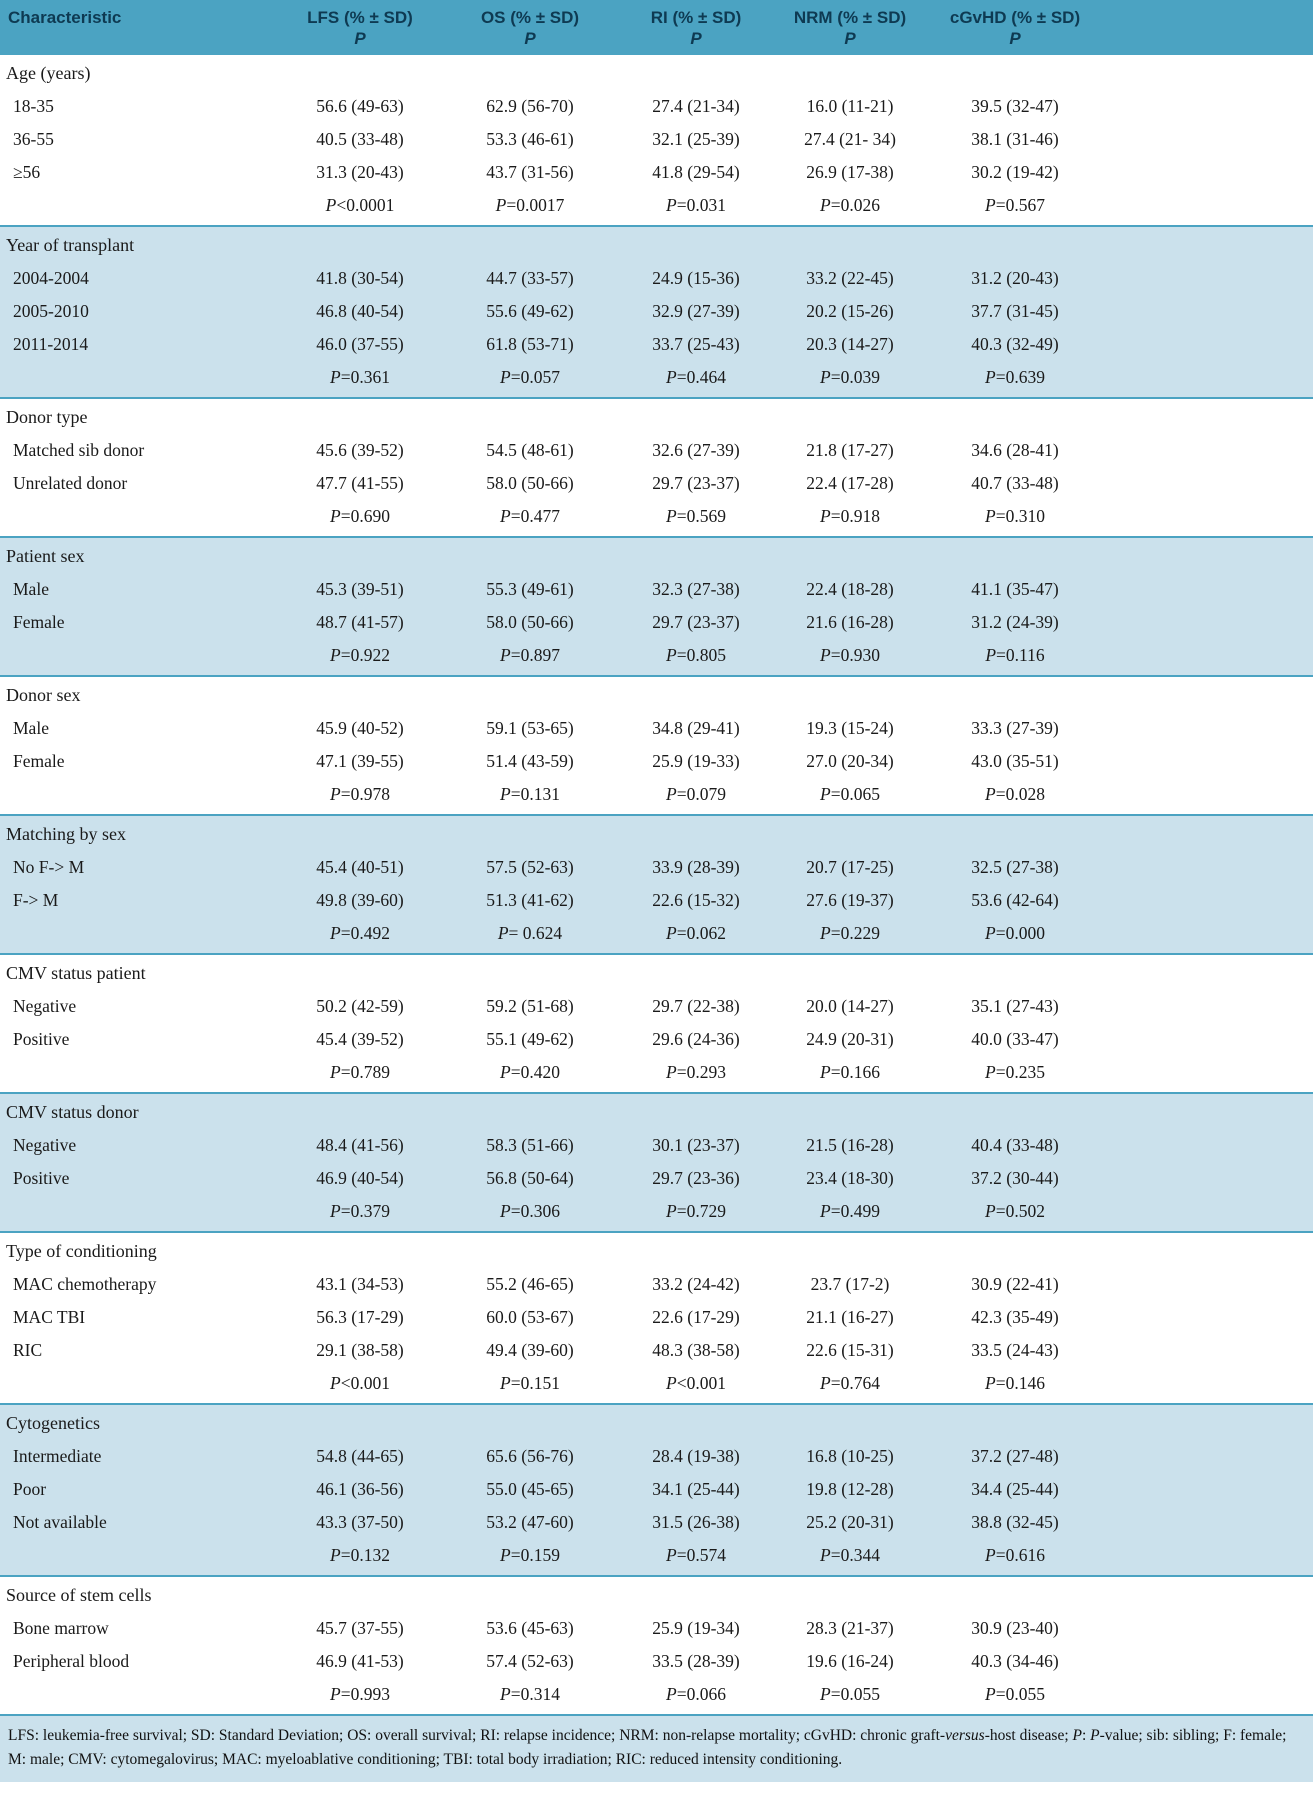 The width and height of the screenshot is (1313, 1800). What do you see at coordinates (656, 973) in the screenshot?
I see `section-title-row: CMV status patient` at bounding box center [656, 973].